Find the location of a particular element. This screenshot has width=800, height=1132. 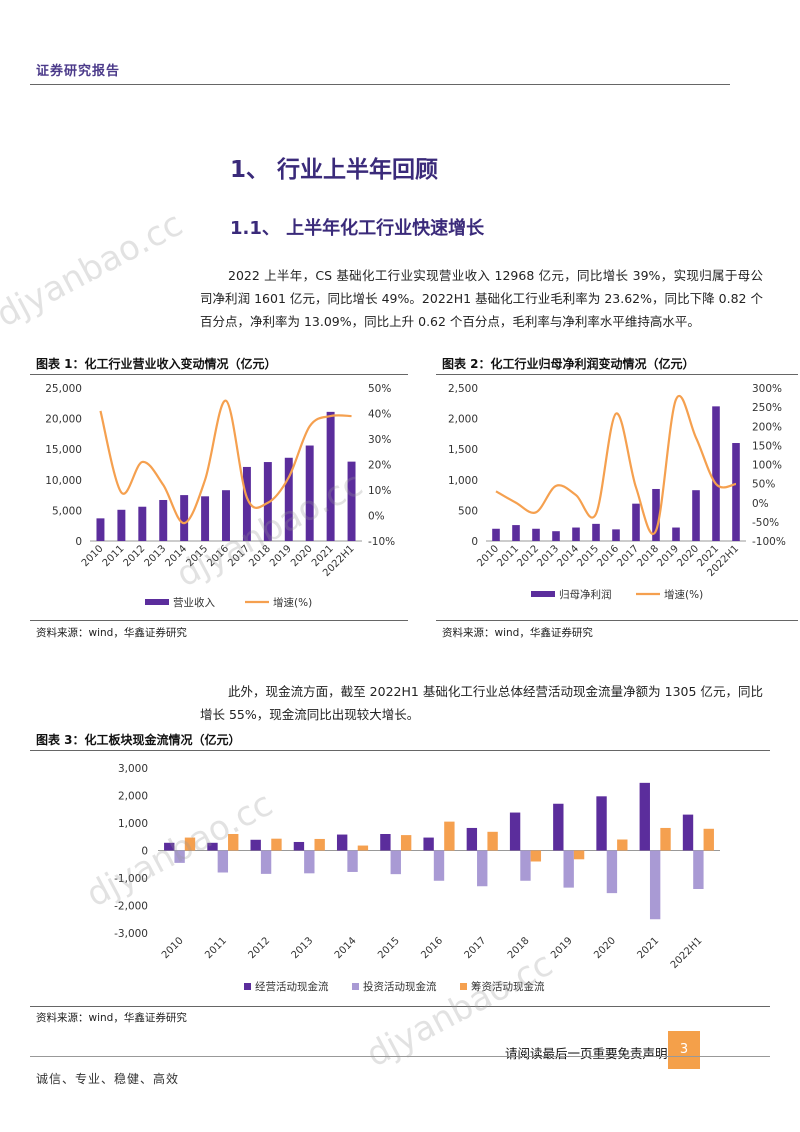

y-tick-right: 250% is located at coordinates (767, 408).